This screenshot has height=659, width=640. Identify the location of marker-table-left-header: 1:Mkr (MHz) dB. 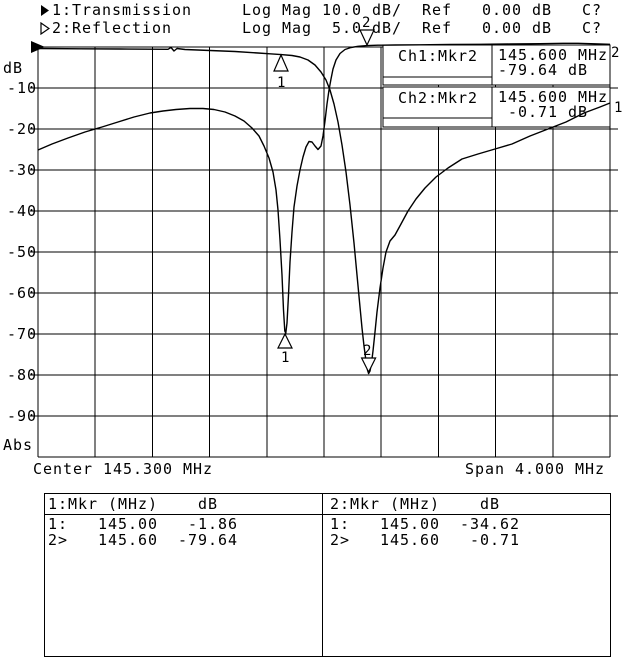
(133, 504).